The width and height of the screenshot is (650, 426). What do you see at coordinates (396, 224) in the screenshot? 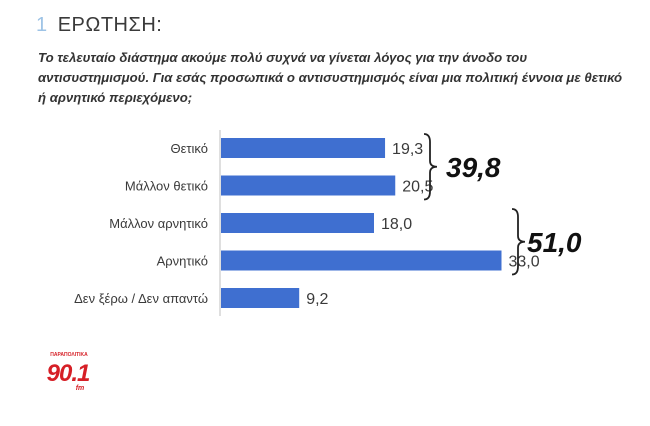
I see `value-label: 18,0` at bounding box center [396, 224].